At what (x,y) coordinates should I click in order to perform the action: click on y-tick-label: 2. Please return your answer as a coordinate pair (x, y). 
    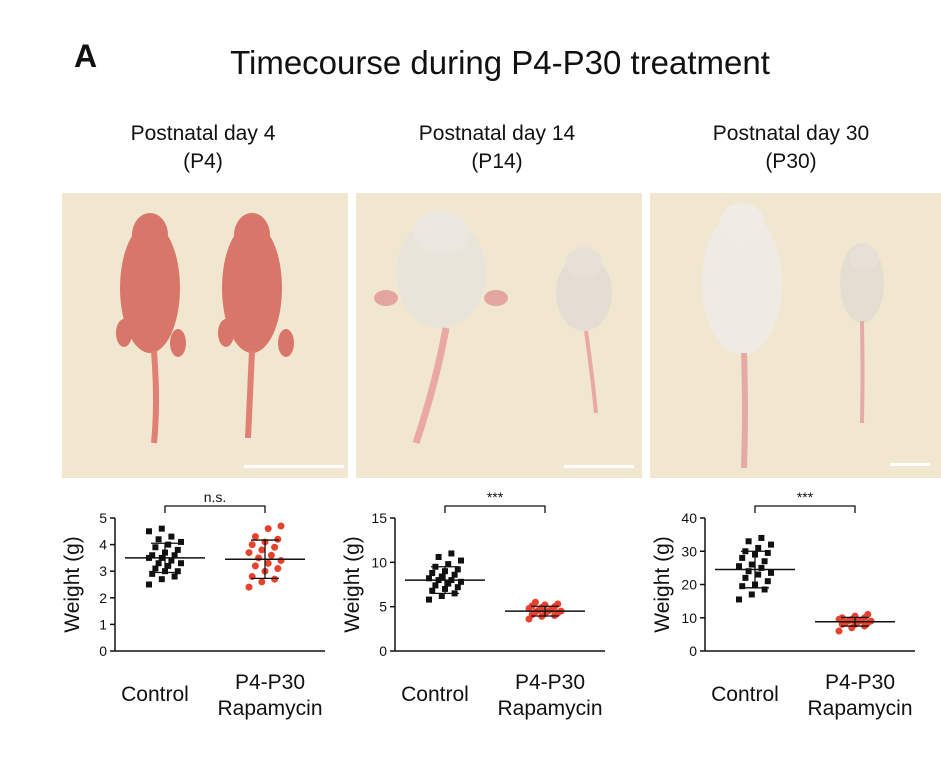
    Looking at the image, I should click on (103, 598).